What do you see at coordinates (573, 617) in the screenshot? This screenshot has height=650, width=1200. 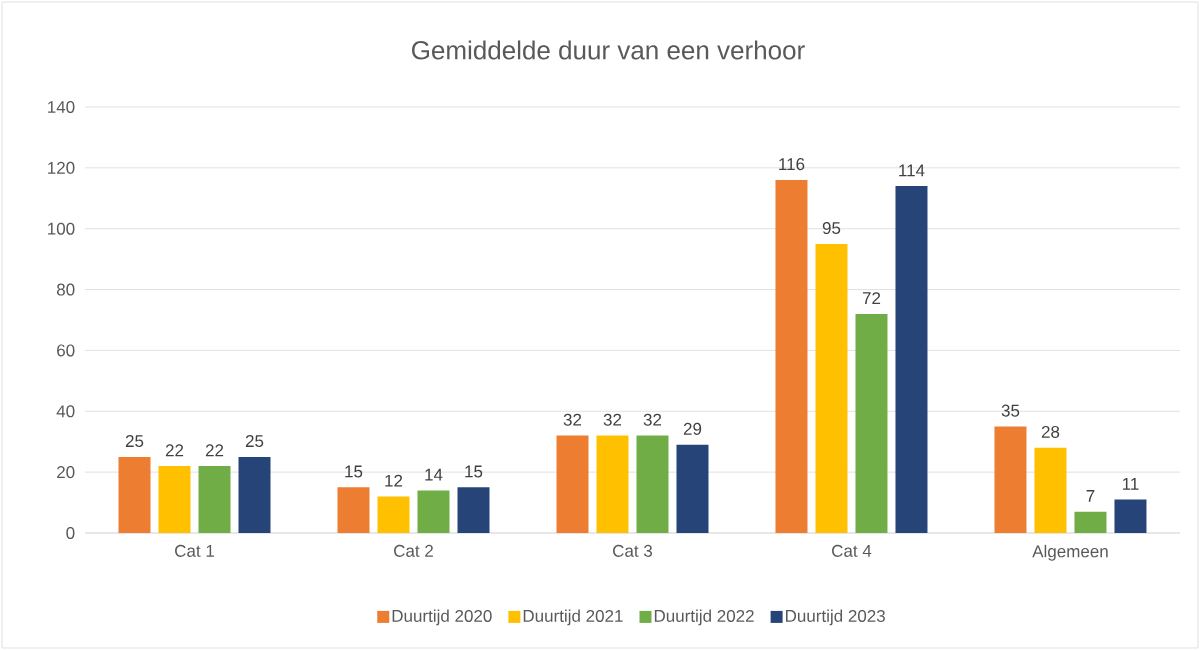 I see `legend-label: Duurtijd 2021` at bounding box center [573, 617].